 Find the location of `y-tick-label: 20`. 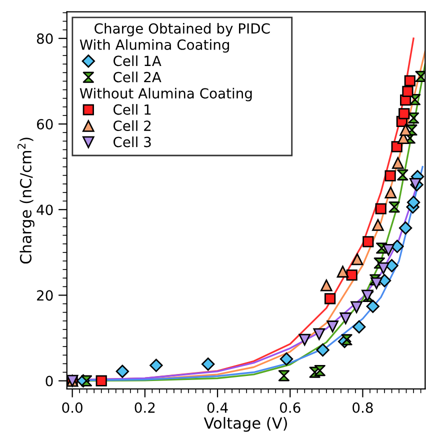

y-tick-label: 20 is located at coordinates (45, 295).